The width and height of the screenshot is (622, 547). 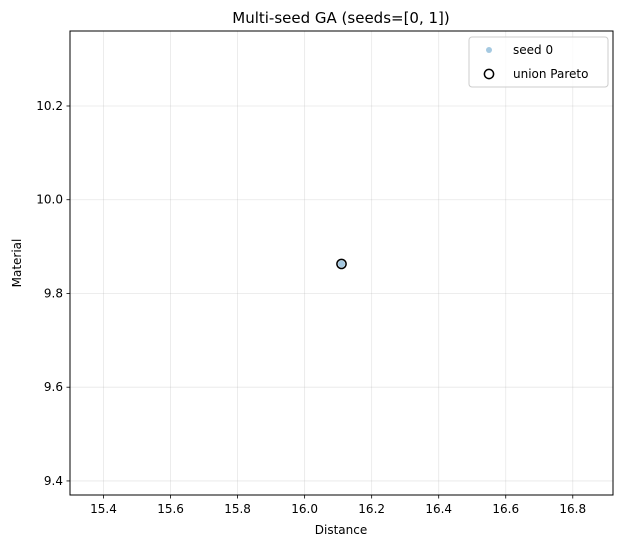 I want to click on x-axis-ticks: 15.4 15.6 15.8 16.0 16.2 16.4 16.6 16.8, so click(x=338, y=505).